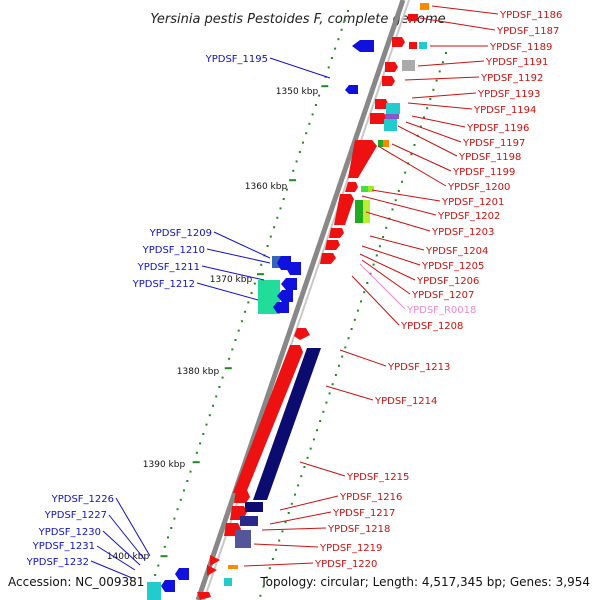 Image resolution: width=600 pixels, height=600 pixels. Describe the element at coordinates (468, 216) in the screenshot. I see `gene-label-1202: YPDSF_1202` at that location.